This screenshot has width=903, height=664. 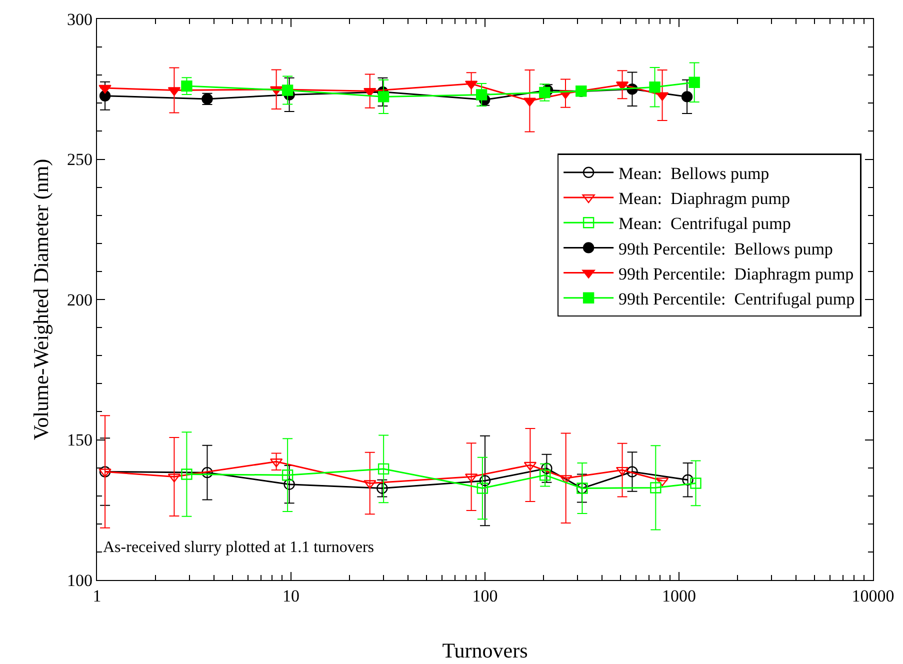 I want to click on legend-label: Mean: Diaphragm pump, so click(x=704, y=198).